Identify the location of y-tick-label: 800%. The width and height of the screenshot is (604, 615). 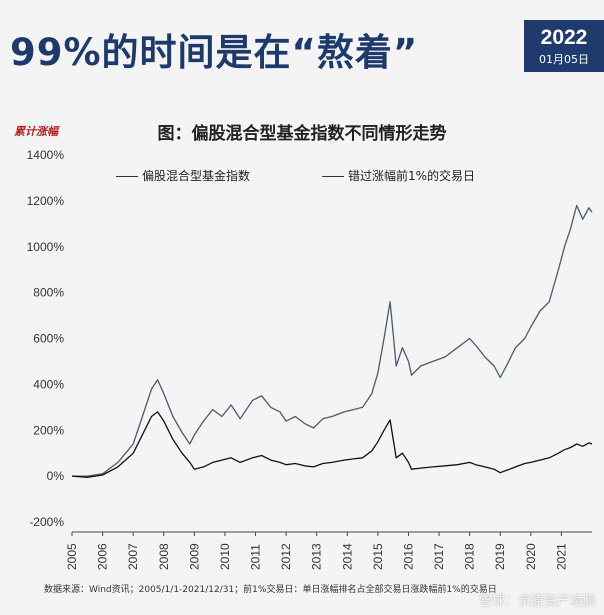
(48, 293).